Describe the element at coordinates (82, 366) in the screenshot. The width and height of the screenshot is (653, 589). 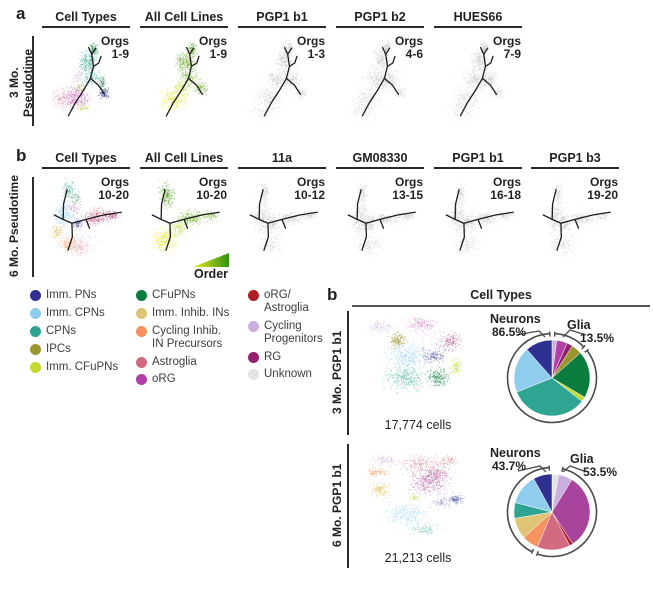
I see `legend-label: Imm. CFuPNs` at that location.